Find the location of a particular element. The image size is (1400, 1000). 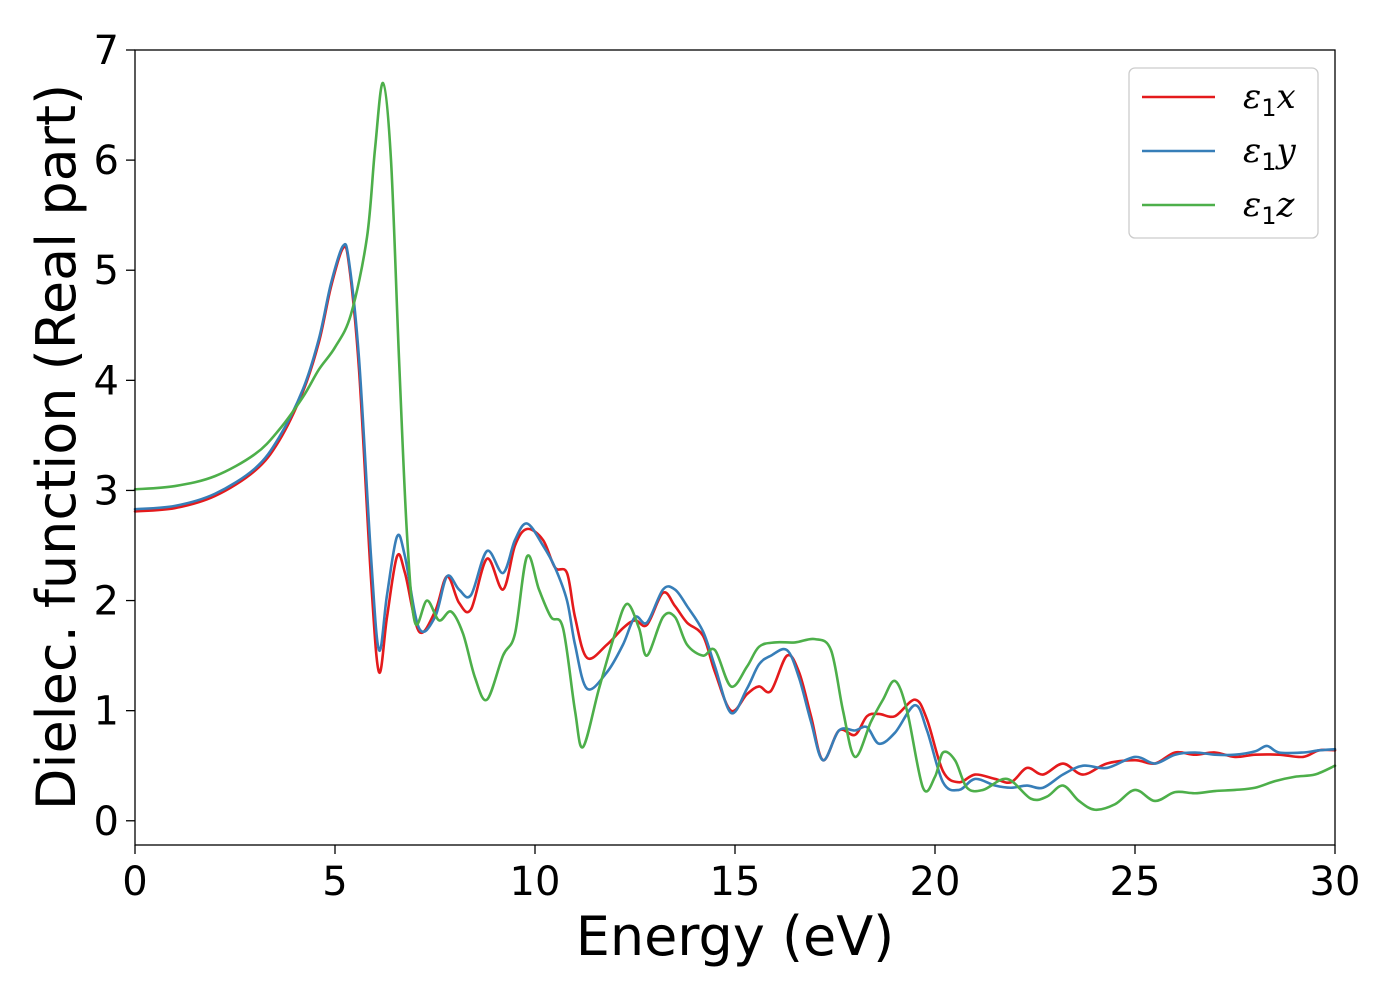

y-axis: 0 1 2 3 4 5 6 7 is located at coordinates (114, 436).